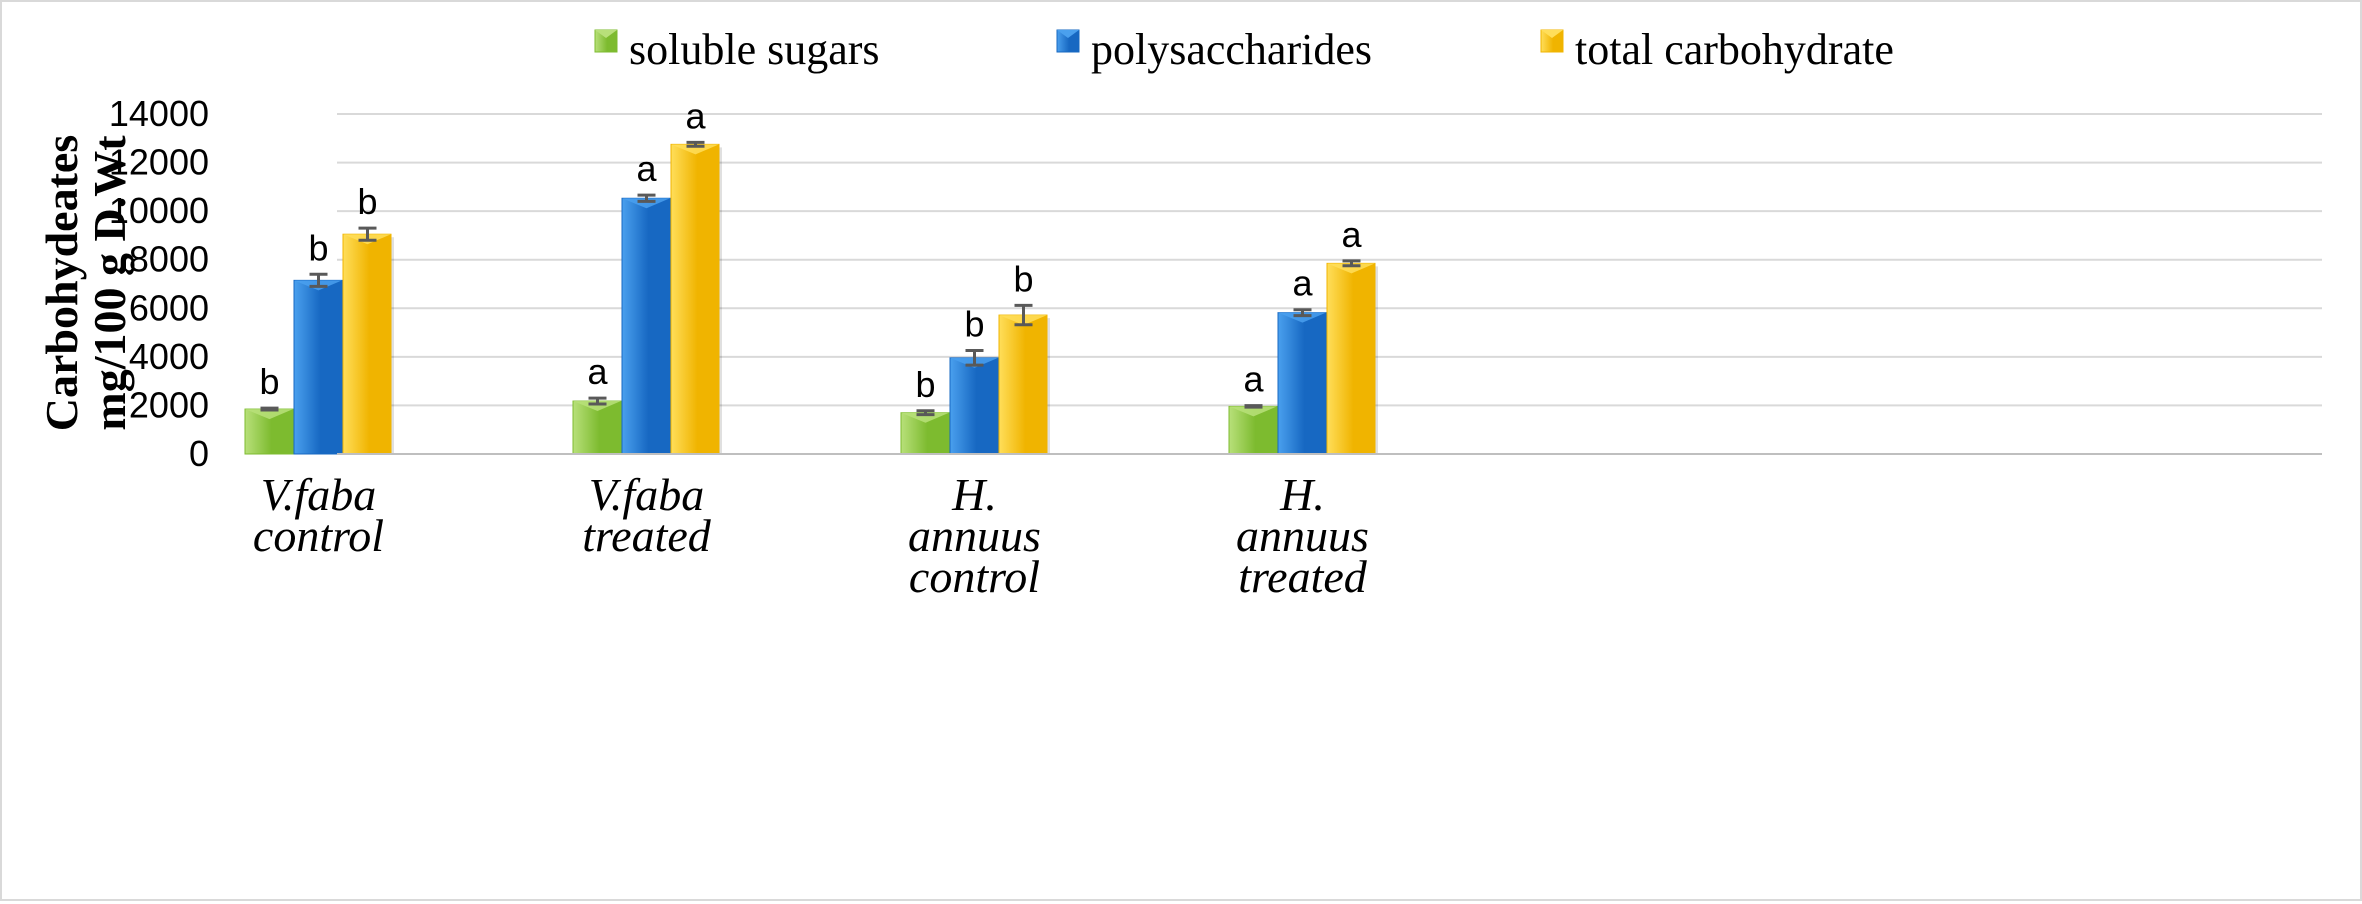  Describe the element at coordinates (169, 307) in the screenshot. I see `y-tick-label: 6000` at that location.